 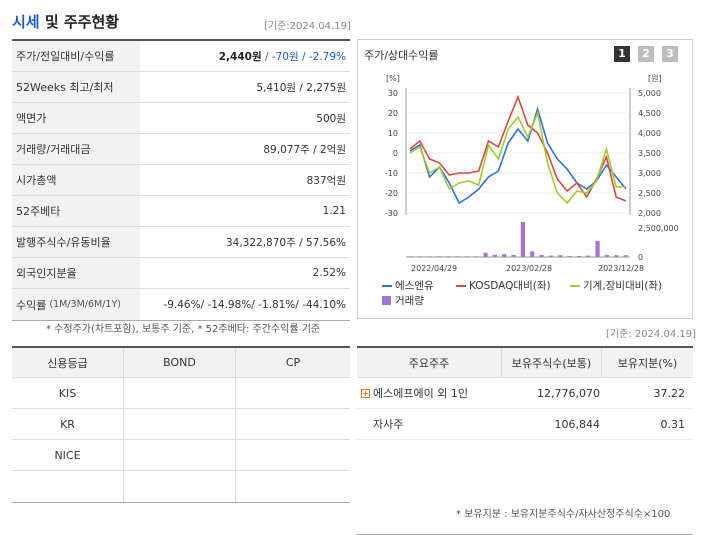 I want to click on row-label-sub: (1M/3M/6M/1Y), so click(x=85, y=304).